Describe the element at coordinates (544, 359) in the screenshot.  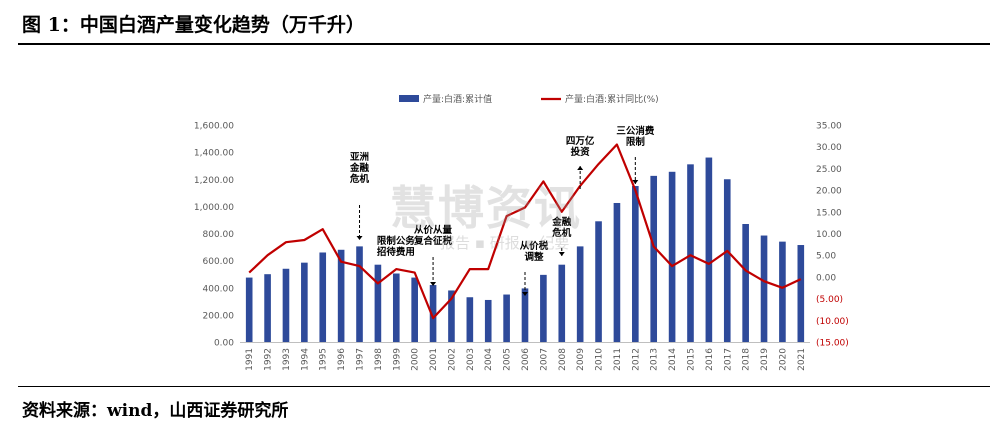
I see `x-tick-label: 2007` at that location.